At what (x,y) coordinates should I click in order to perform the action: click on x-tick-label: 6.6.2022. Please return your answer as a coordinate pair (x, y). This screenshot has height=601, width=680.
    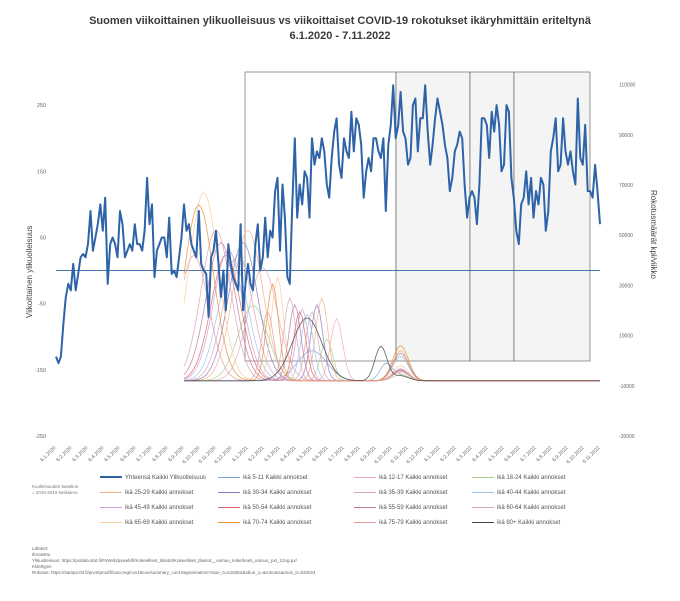
    Looking at the image, I should click on (512, 454).